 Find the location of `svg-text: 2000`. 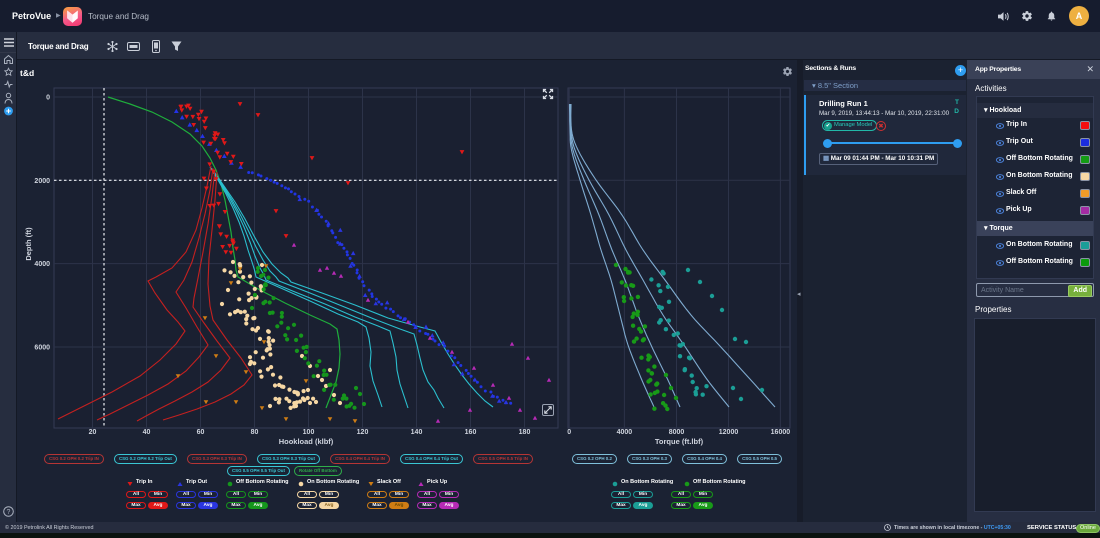

svg-text: 2000 is located at coordinates (42, 181).